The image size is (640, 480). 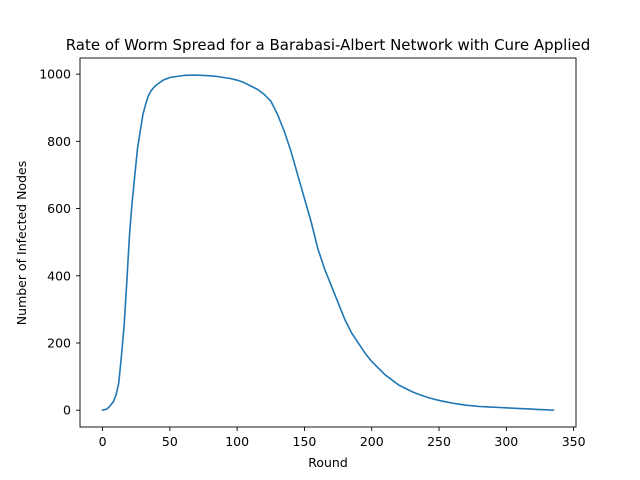 I want to click on y-tick-label: 0, so click(x=67, y=410).